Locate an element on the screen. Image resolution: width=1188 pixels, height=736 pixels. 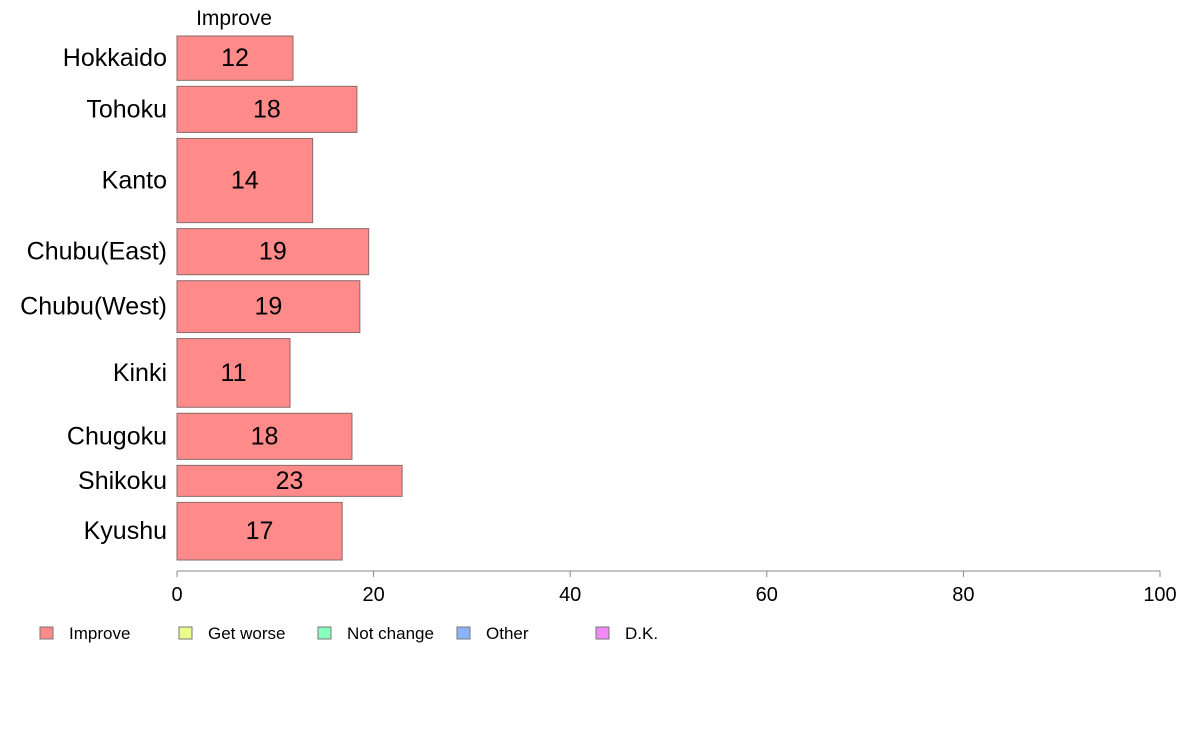
legend-label: Not change is located at coordinates (390, 633).